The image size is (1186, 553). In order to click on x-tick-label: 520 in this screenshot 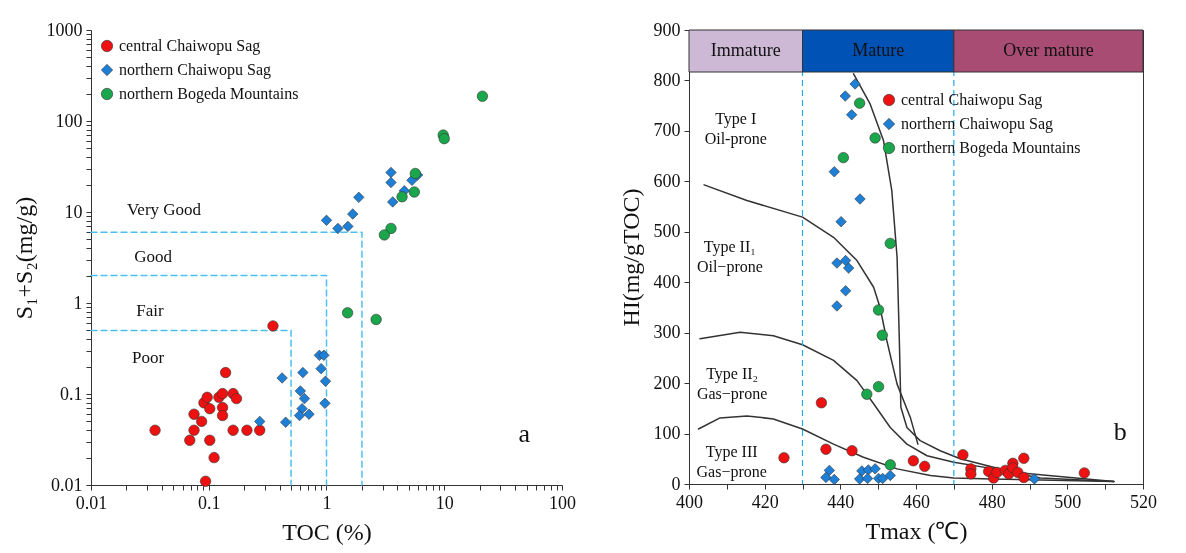, I will do `click(1143, 501)`.